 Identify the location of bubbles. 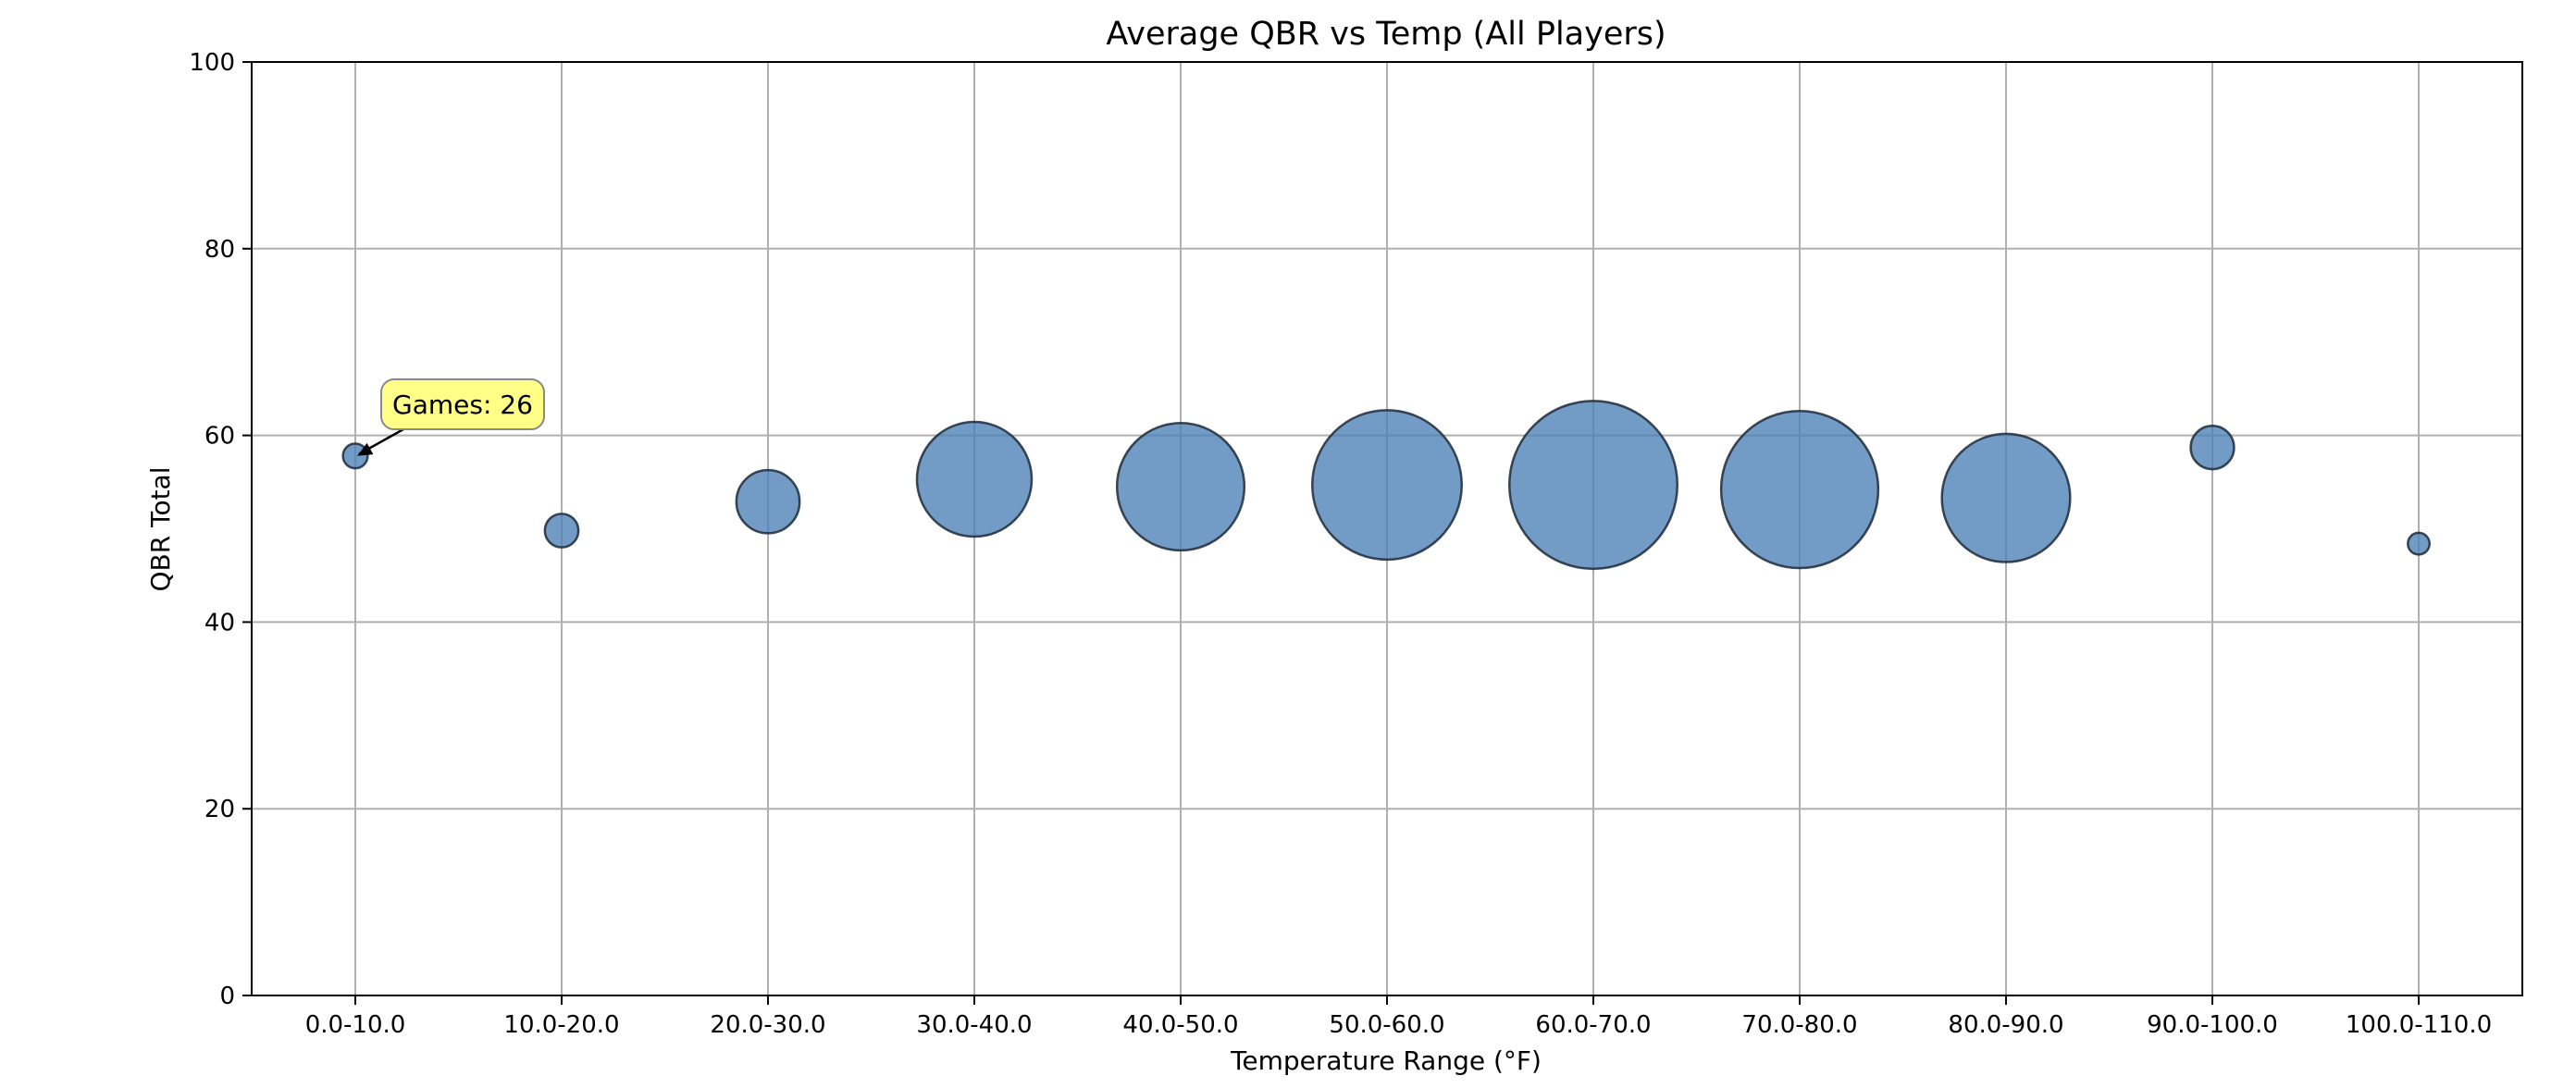
(1386, 485).